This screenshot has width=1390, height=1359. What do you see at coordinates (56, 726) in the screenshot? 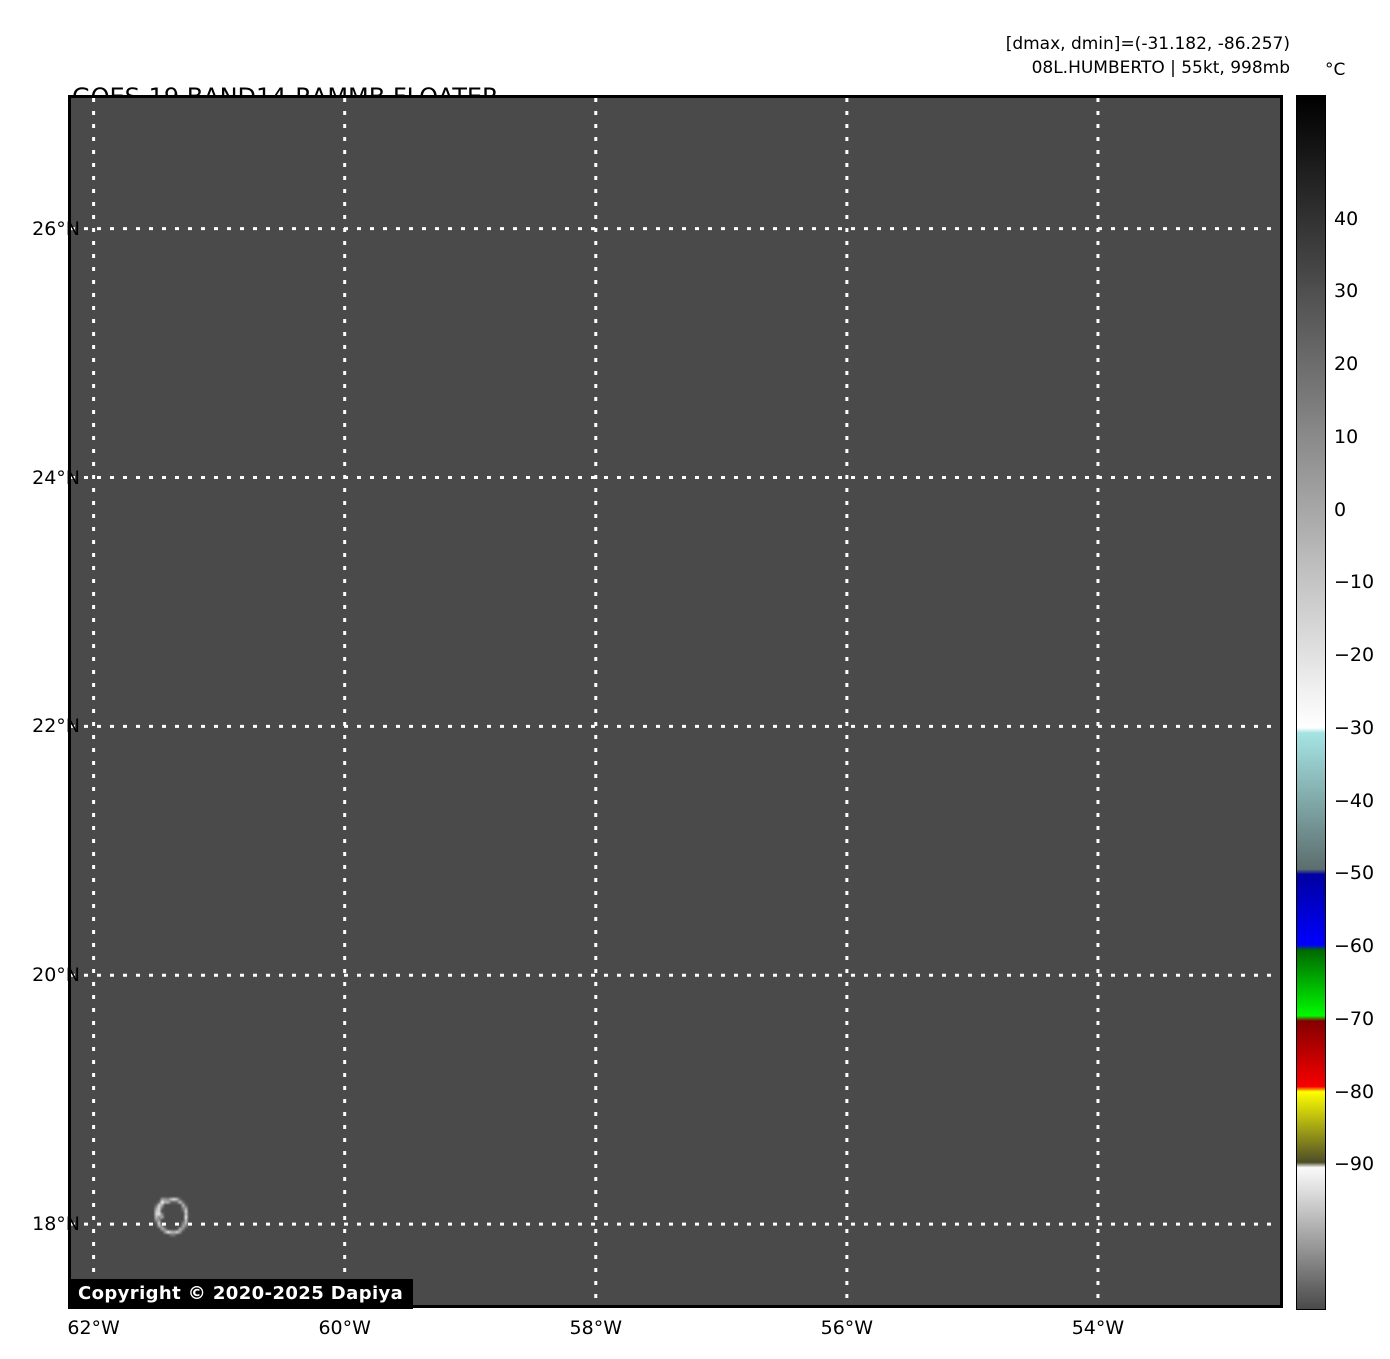
I see `lat-tick-22: 22°N` at bounding box center [56, 726].